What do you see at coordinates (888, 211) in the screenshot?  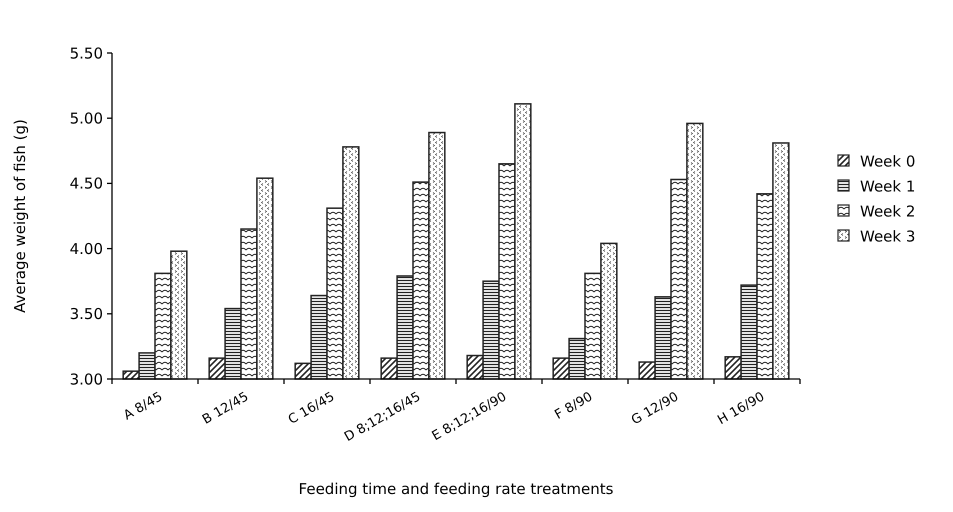 I see `legend-label: Week 2` at bounding box center [888, 211].